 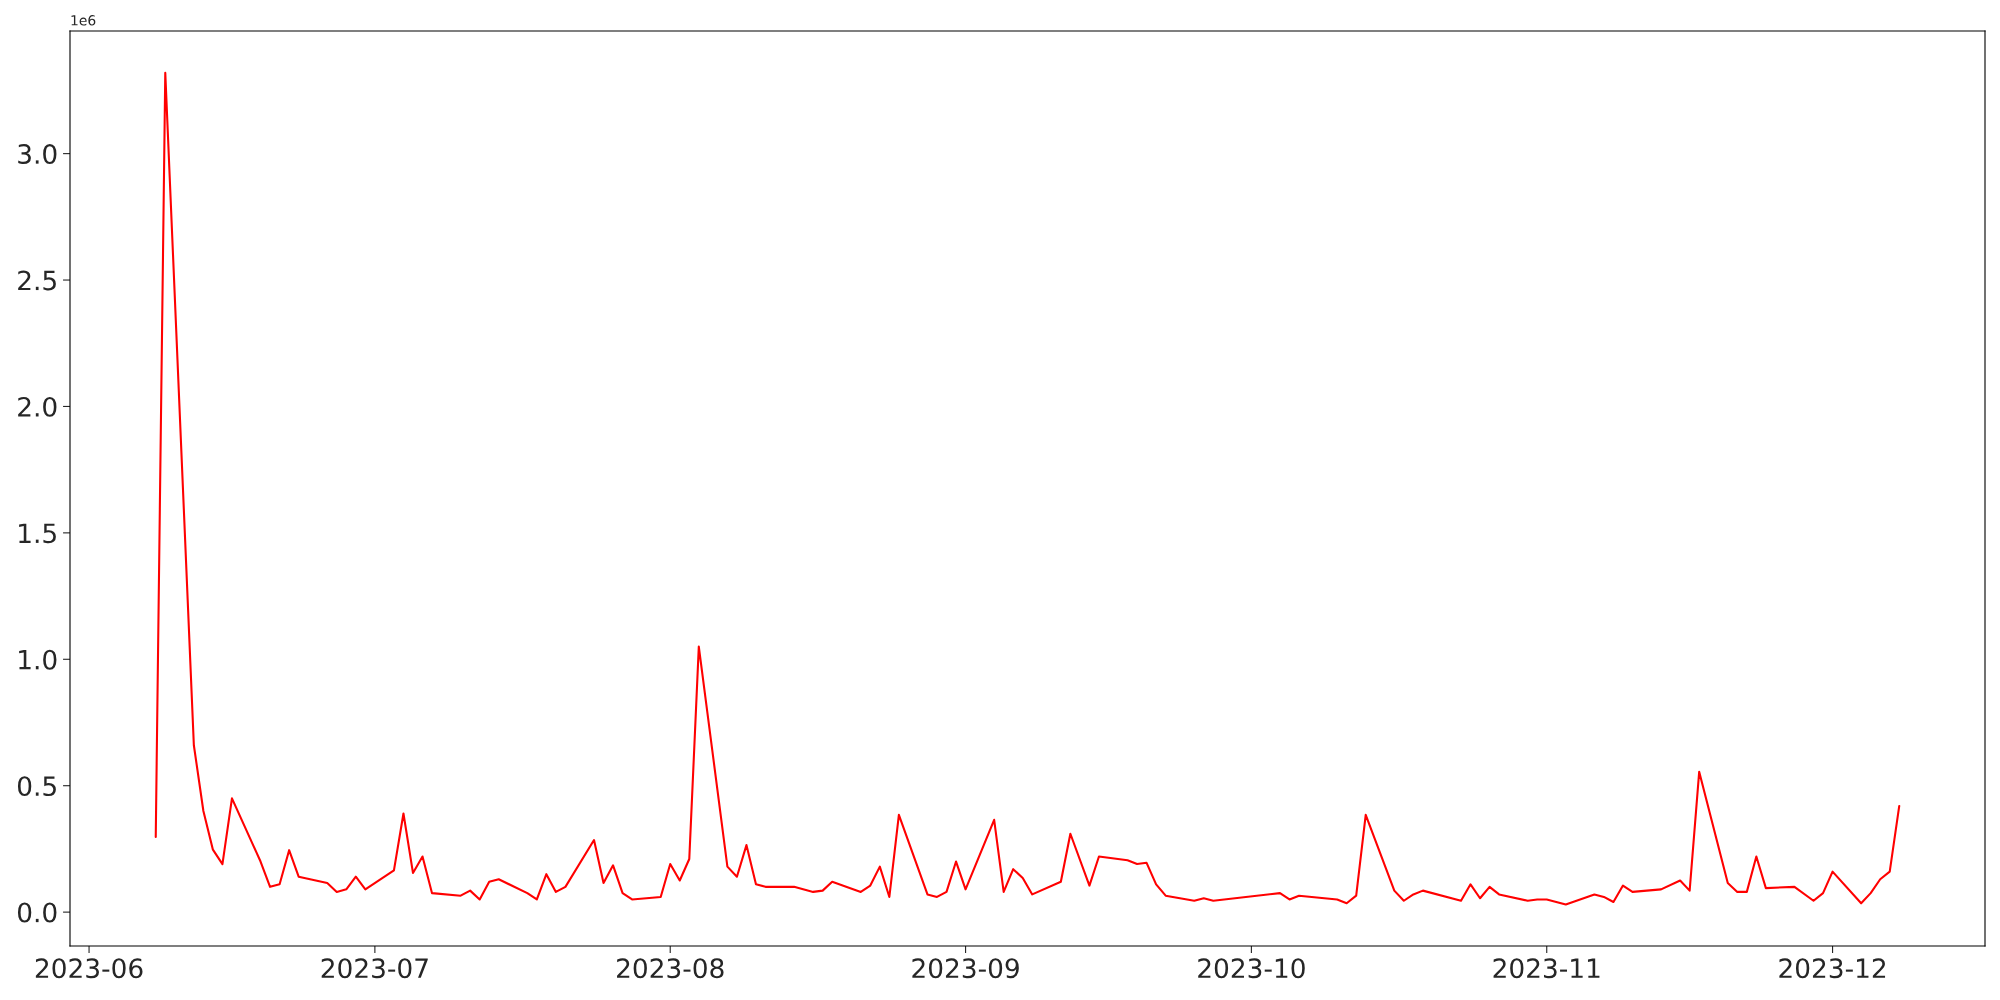 I want to click on x-tick-label: 2023-08, so click(x=670, y=968).